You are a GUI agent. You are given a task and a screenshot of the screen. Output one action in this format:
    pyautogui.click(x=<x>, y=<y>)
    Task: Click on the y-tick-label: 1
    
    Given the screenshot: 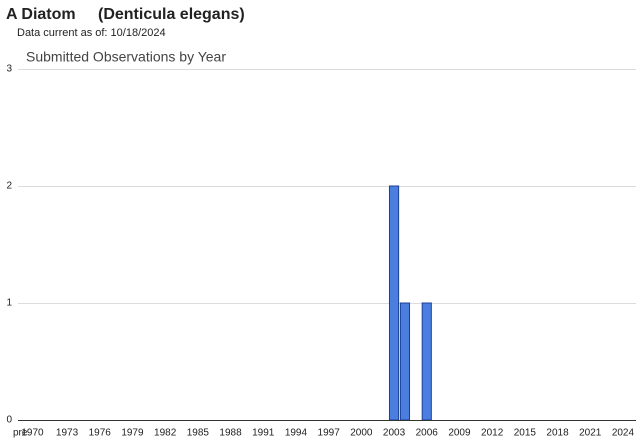 What is the action you would take?
    pyautogui.click(x=9, y=303)
    